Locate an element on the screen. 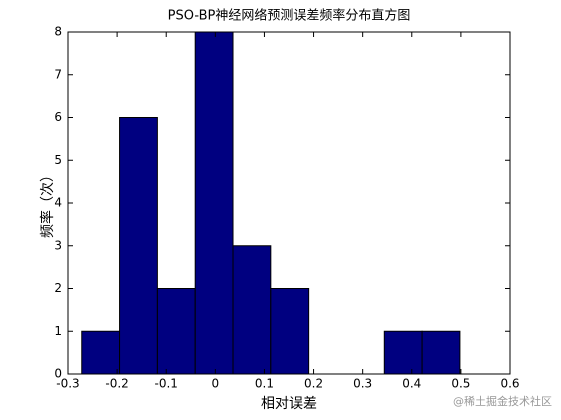 The image size is (561, 420). x-tick-label: -0.3 is located at coordinates (67, 384).